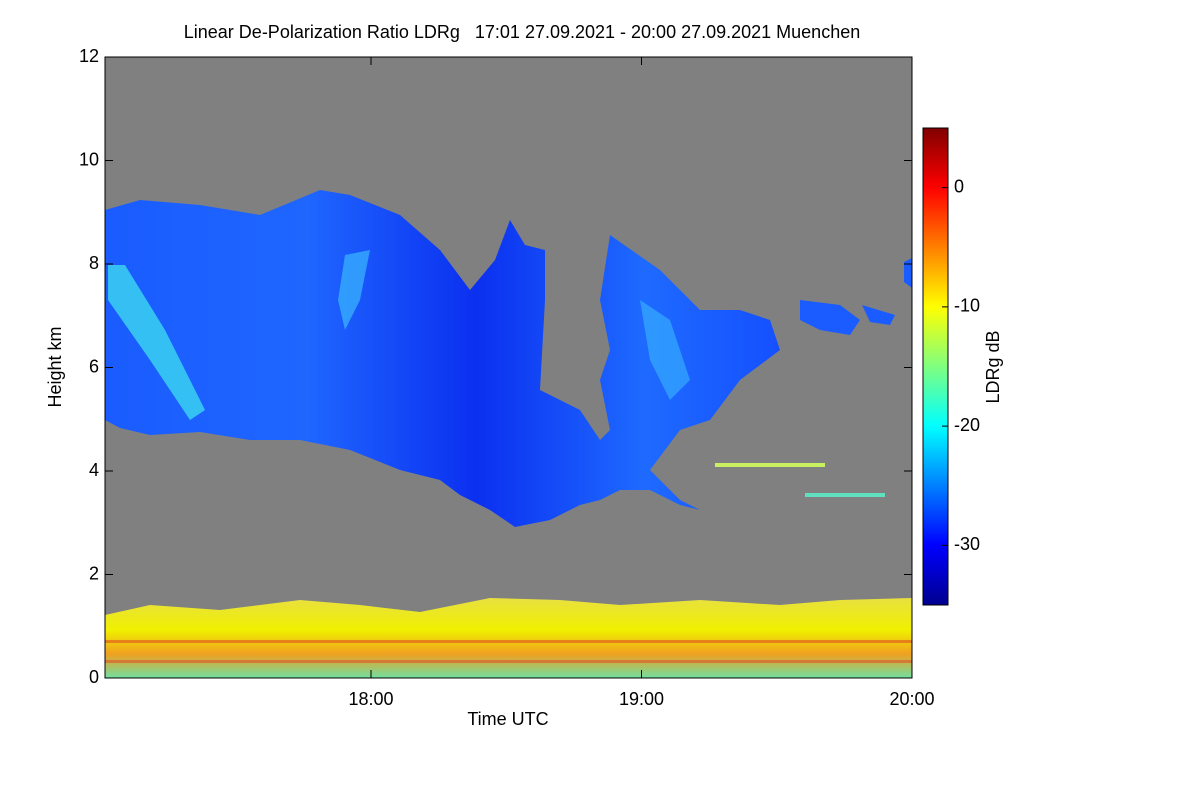  Describe the element at coordinates (94, 263) in the screenshot. I see `y-tick-label: 8` at that location.